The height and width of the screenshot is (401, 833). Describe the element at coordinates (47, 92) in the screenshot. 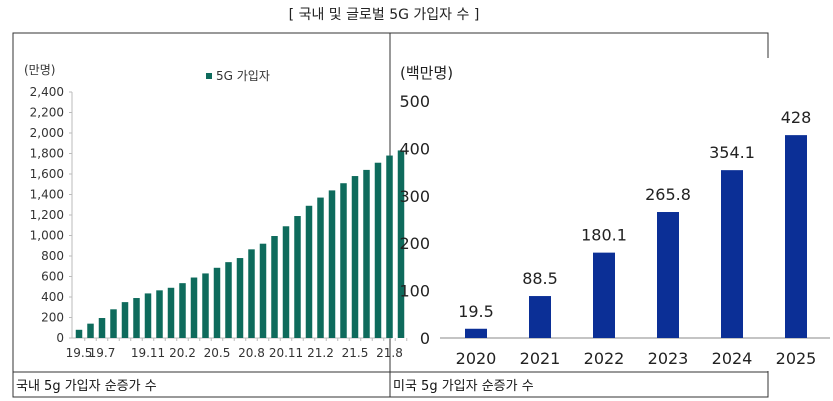

I see `y-tick-label: 2,400` at that location.